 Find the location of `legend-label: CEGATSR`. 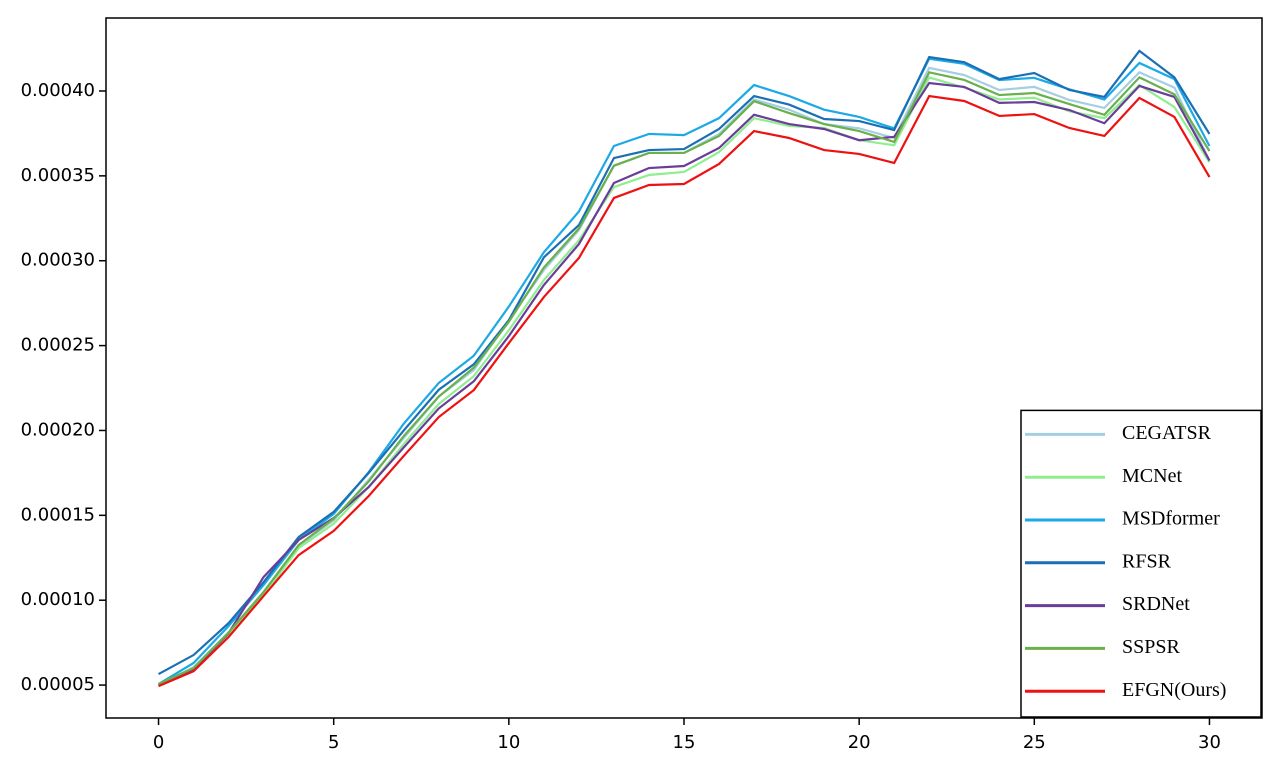

legend-label: CEGATSR is located at coordinates (1167, 433).